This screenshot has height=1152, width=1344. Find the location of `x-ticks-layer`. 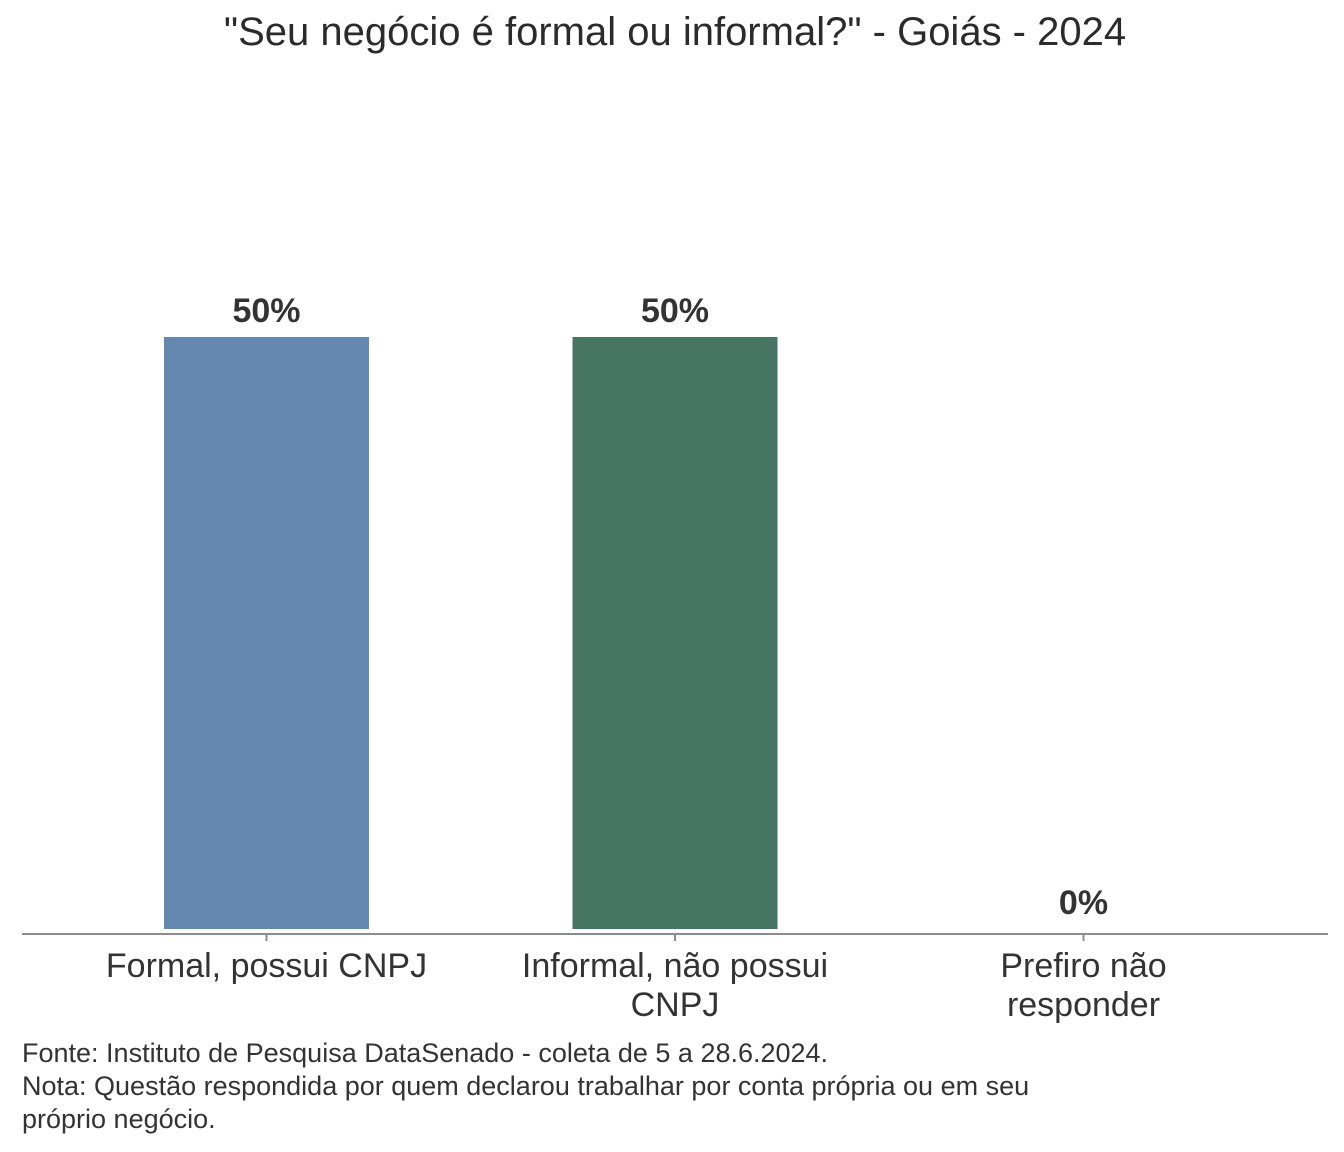

x-ticks-layer is located at coordinates (675, 937).